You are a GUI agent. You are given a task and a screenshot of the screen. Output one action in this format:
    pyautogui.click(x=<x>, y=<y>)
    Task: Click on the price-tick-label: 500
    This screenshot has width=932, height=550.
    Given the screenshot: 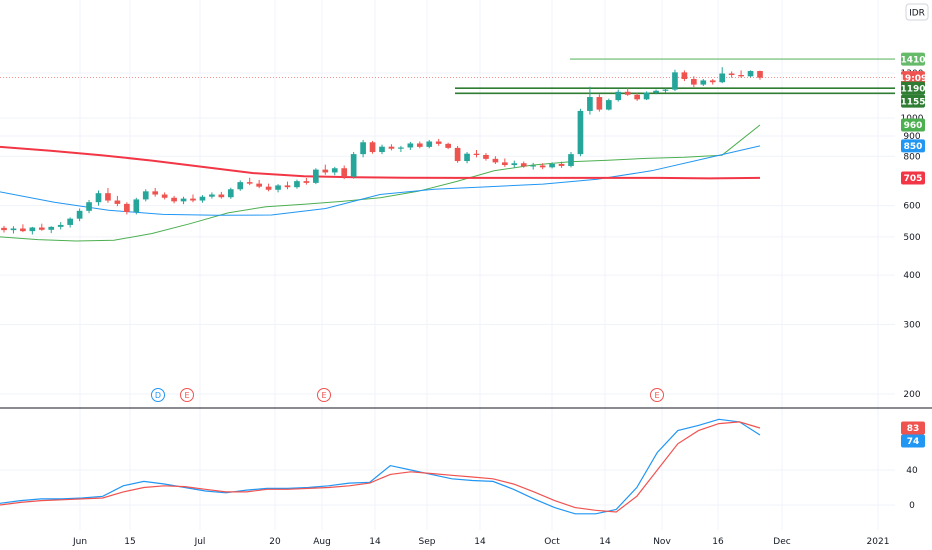 What is the action you would take?
    pyautogui.click(x=911, y=238)
    